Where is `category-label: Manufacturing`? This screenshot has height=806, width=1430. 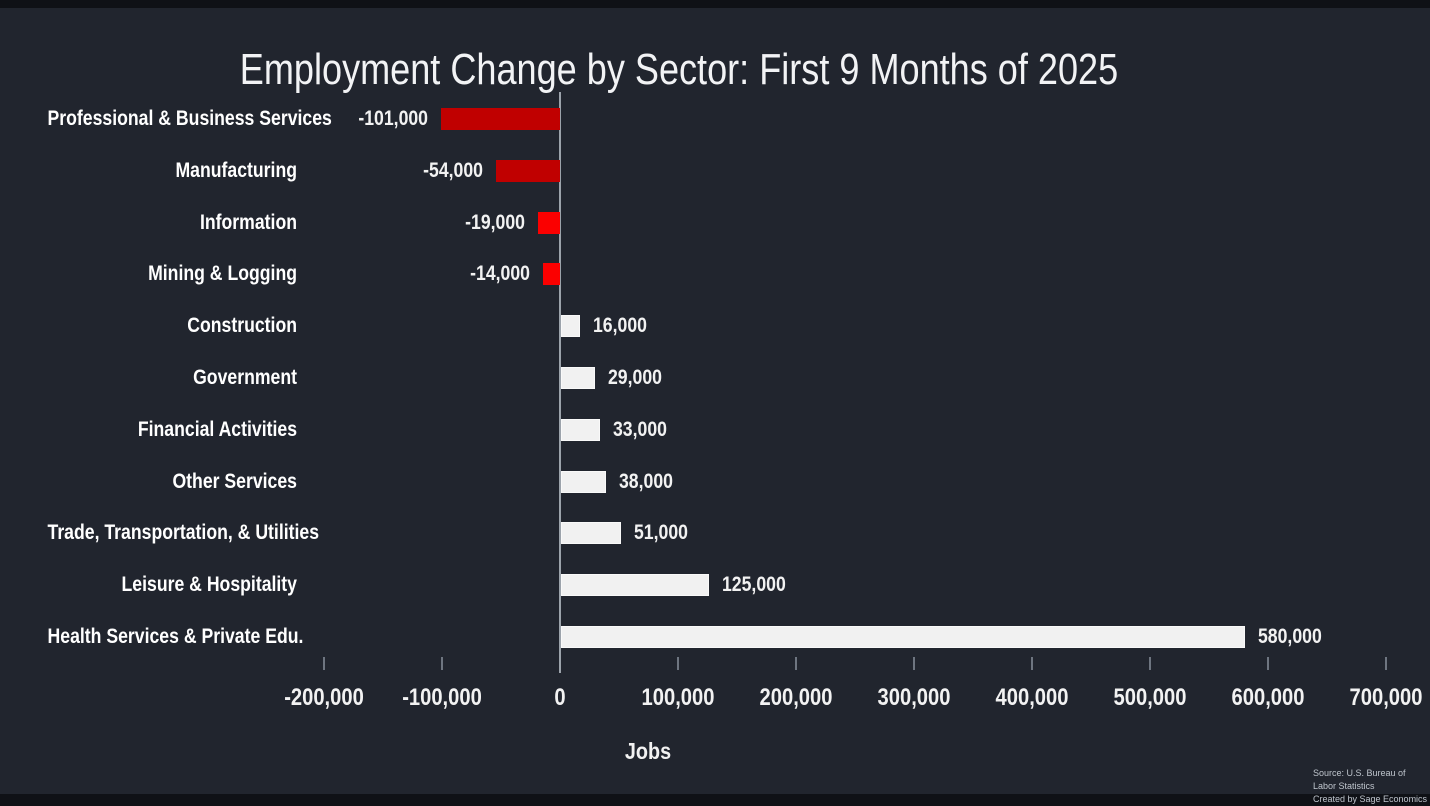
category-label: Manufacturing is located at coordinates (236, 170).